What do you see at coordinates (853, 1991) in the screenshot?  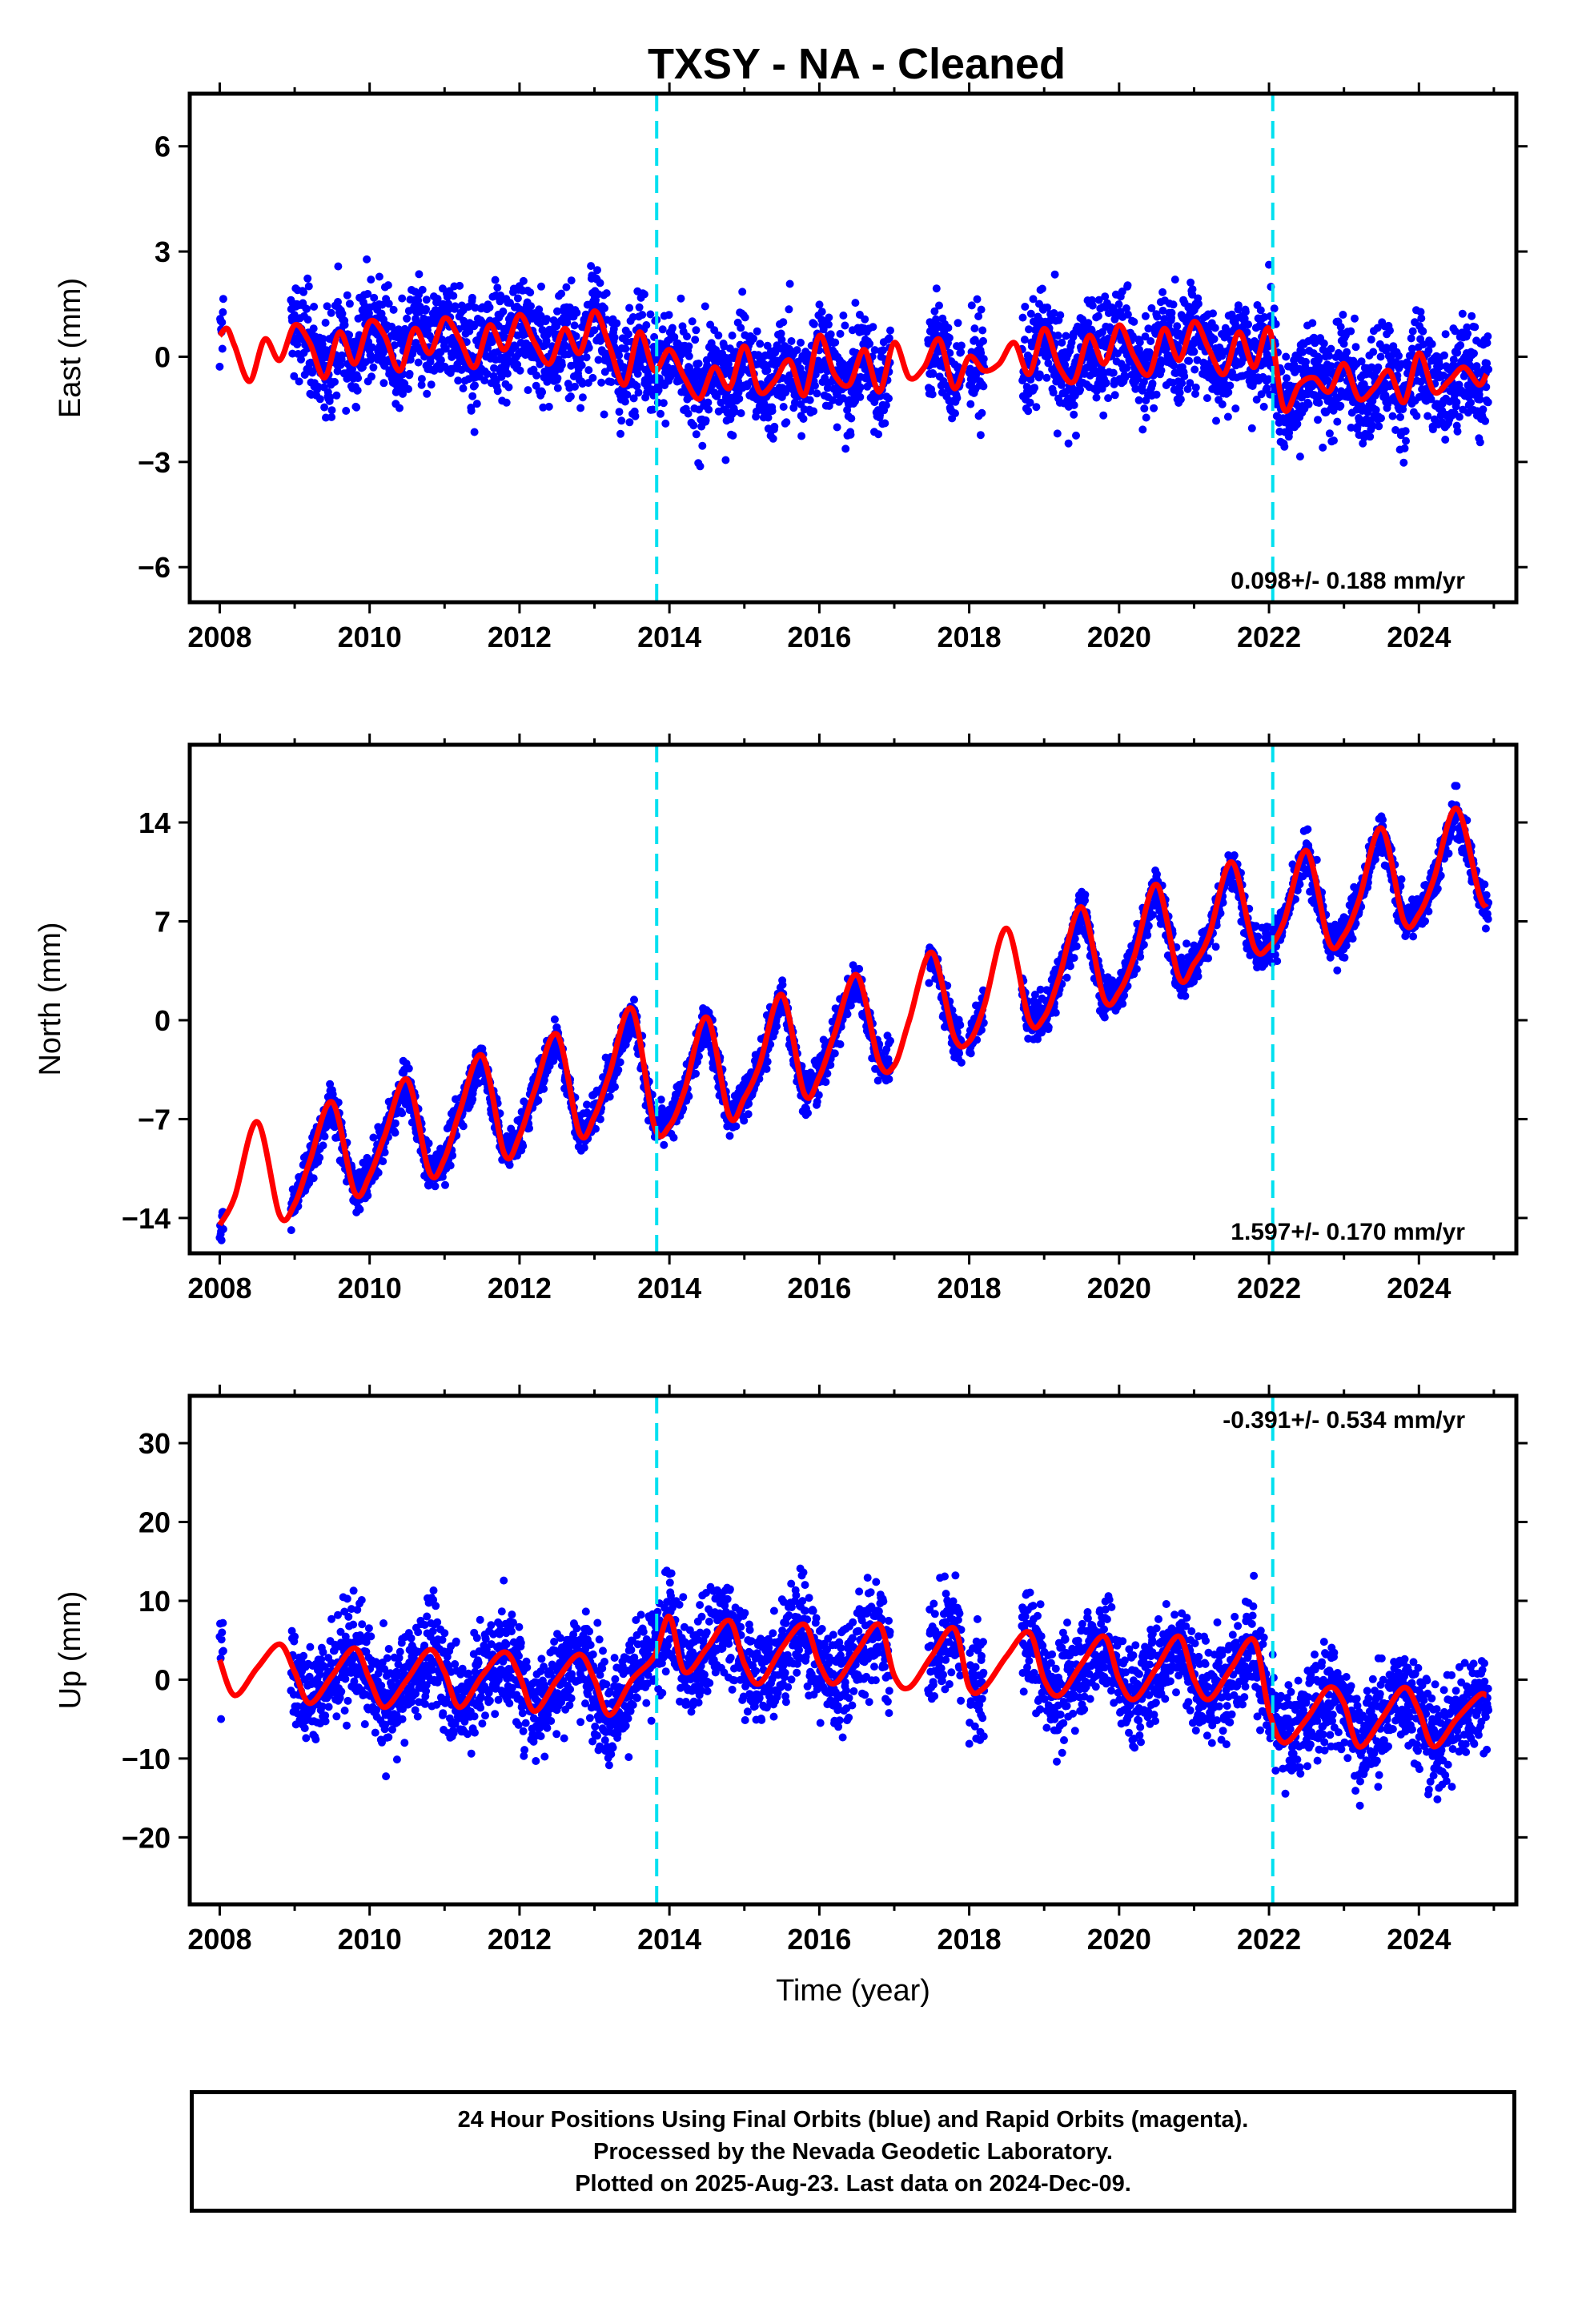 I see `x-axis-label: Time (year)` at bounding box center [853, 1991].